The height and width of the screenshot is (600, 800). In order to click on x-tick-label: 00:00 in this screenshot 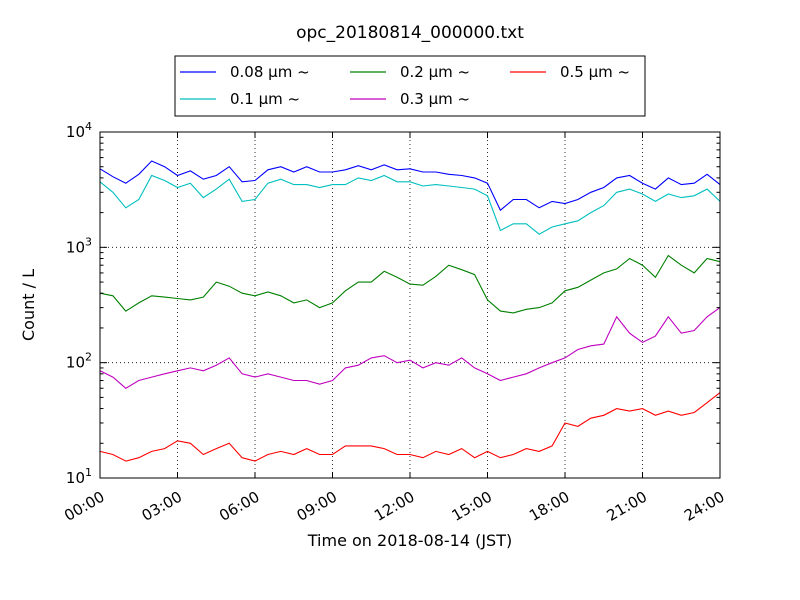, I will do `click(84, 506)`.